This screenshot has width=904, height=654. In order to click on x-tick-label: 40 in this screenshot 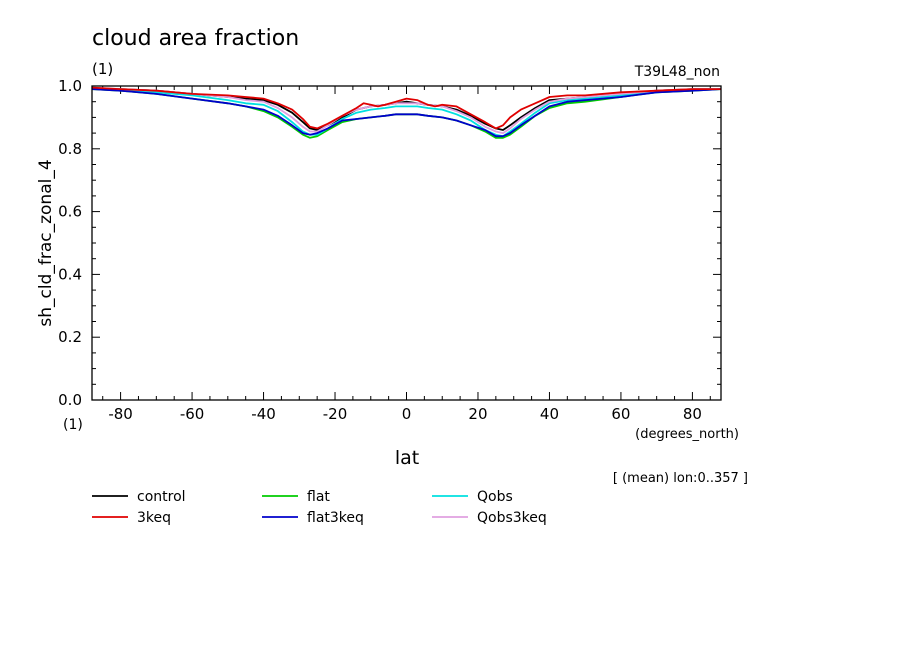, I will do `click(549, 414)`.